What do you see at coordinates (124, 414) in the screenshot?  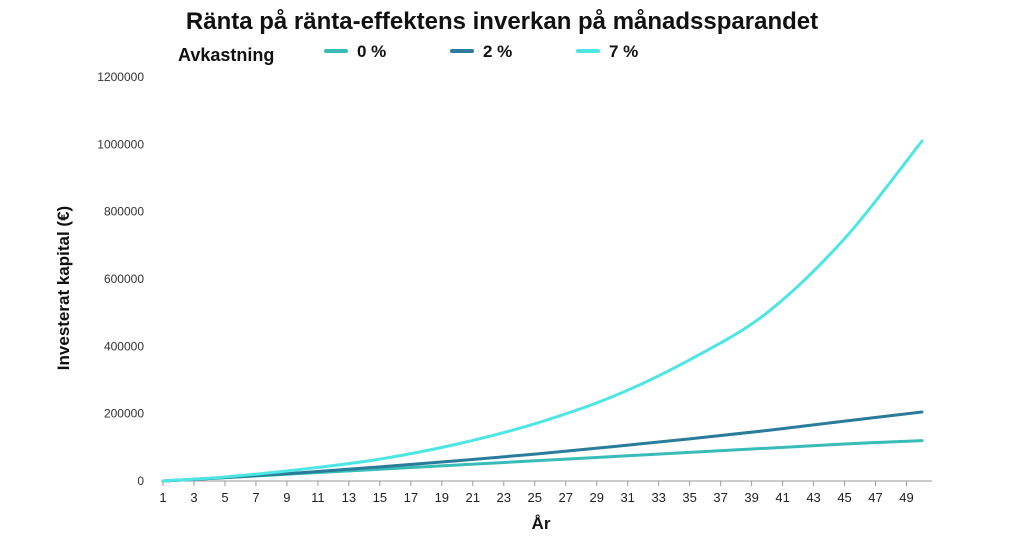 I see `y-tick-label: 200000` at bounding box center [124, 414].